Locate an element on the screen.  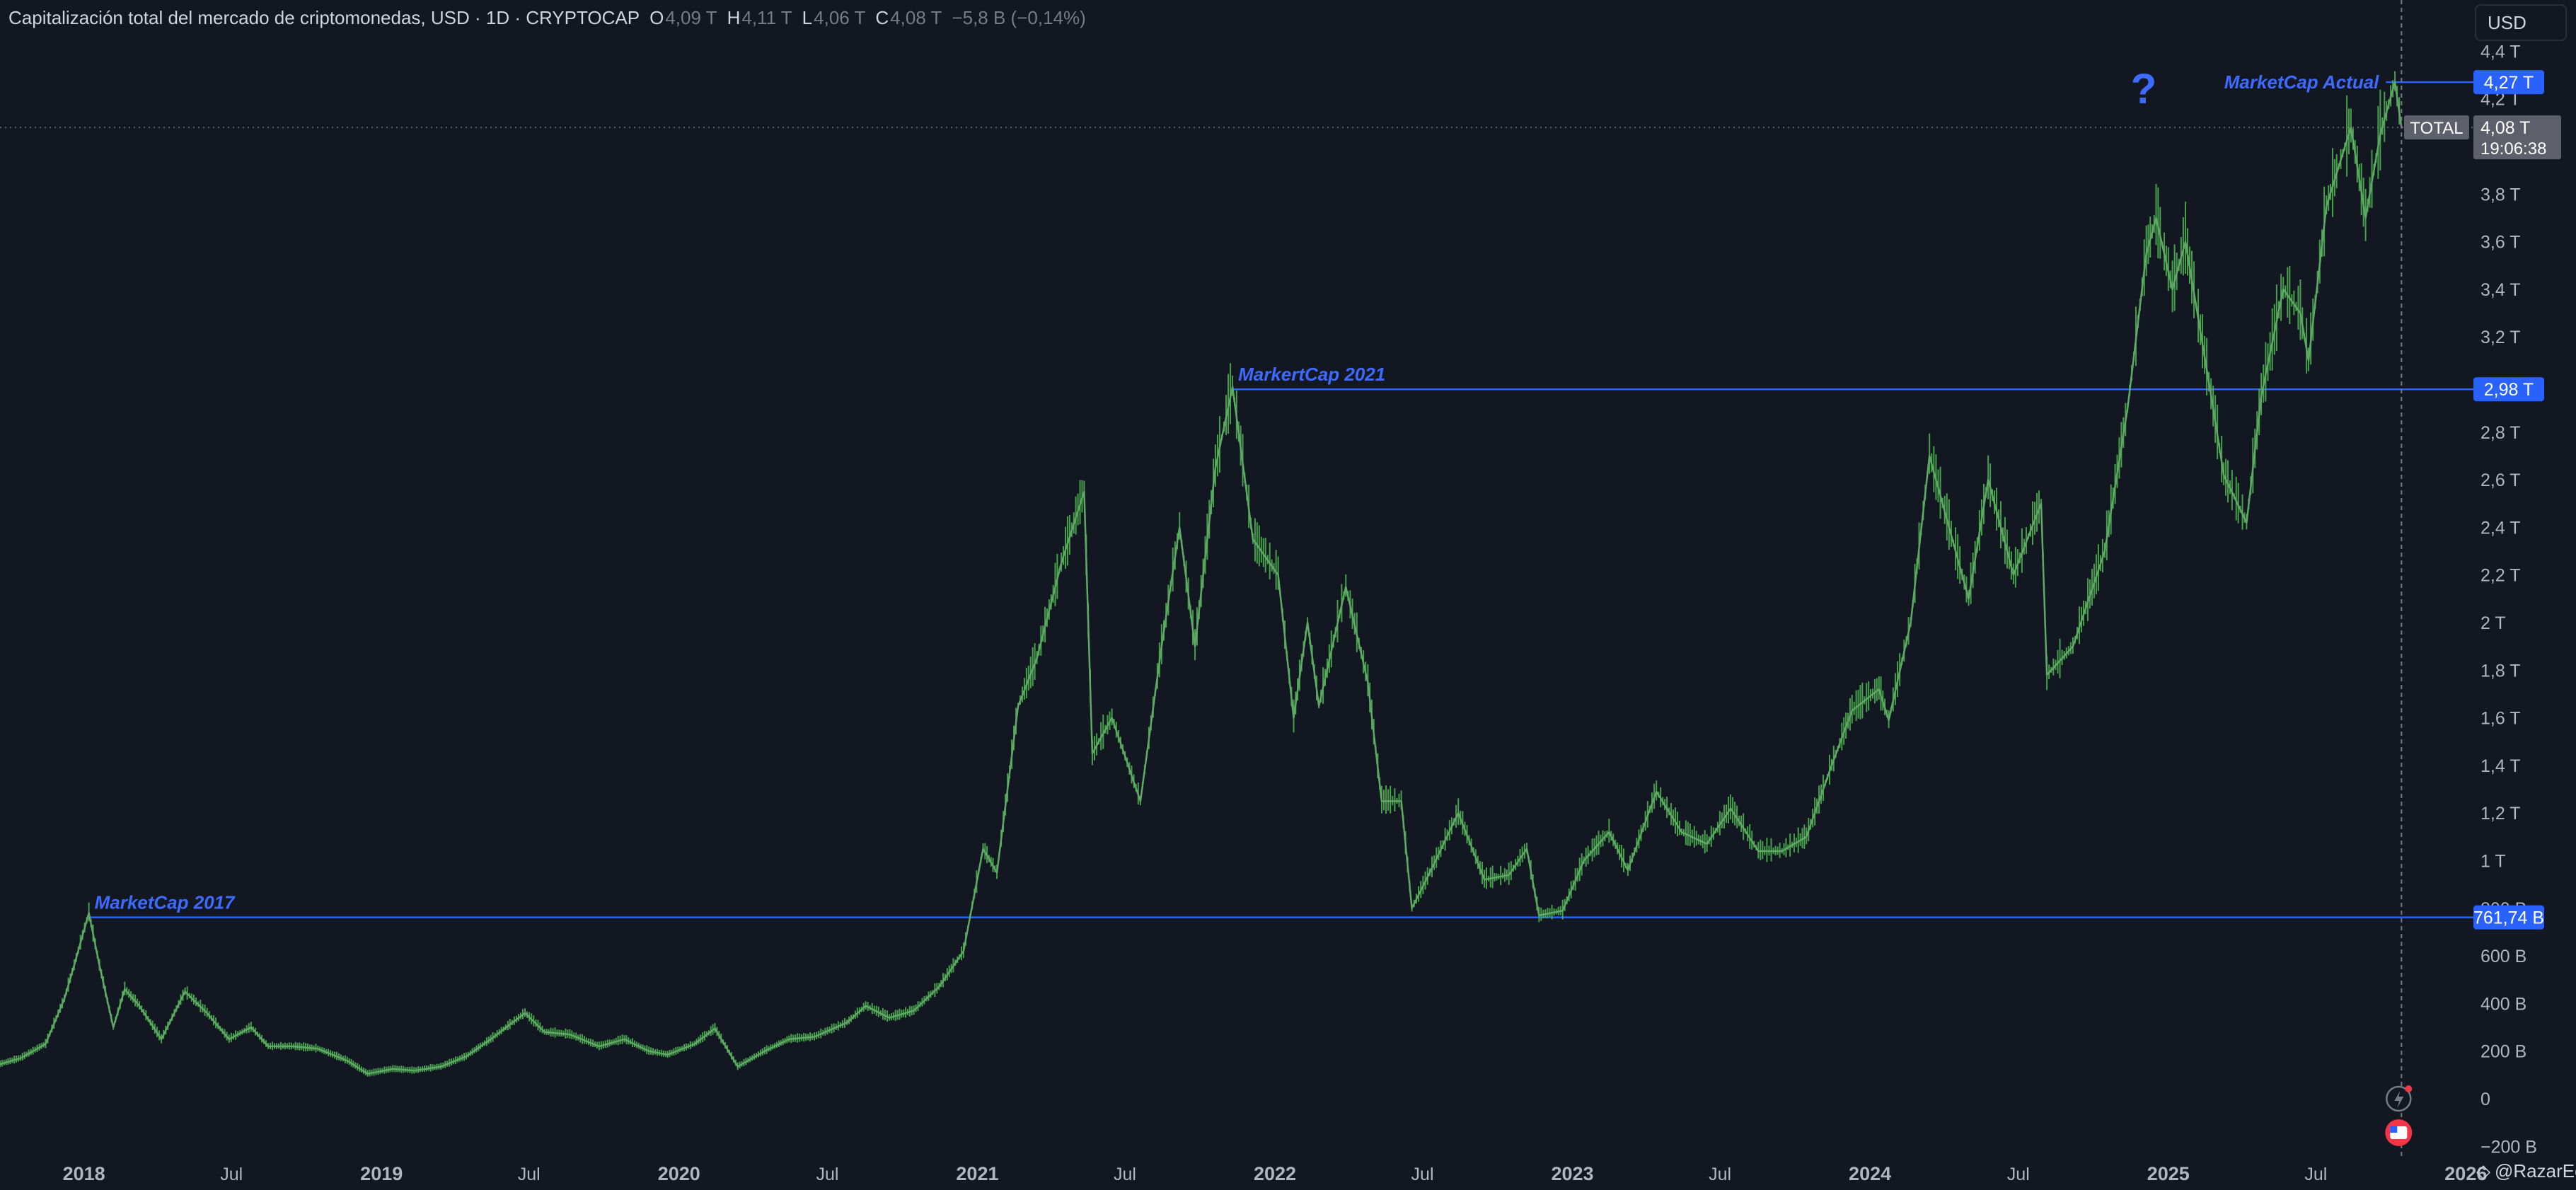
ohlc-high-key: H is located at coordinates (734, 17).